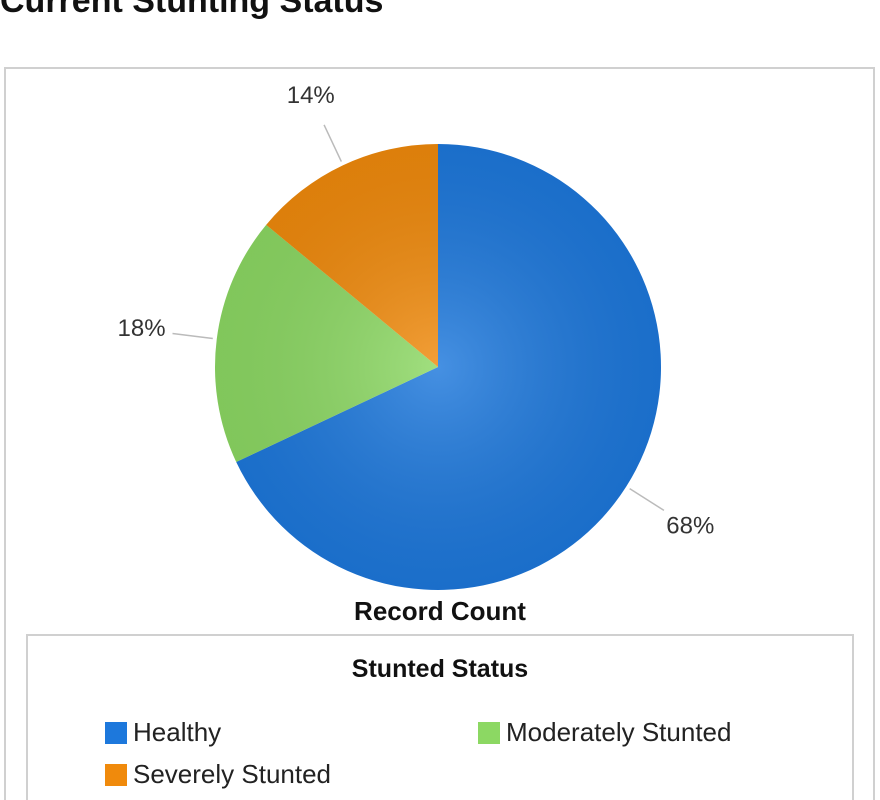 The width and height of the screenshot is (880, 800). Describe the element at coordinates (311, 95) in the screenshot. I see `data-label: 14%` at that location.